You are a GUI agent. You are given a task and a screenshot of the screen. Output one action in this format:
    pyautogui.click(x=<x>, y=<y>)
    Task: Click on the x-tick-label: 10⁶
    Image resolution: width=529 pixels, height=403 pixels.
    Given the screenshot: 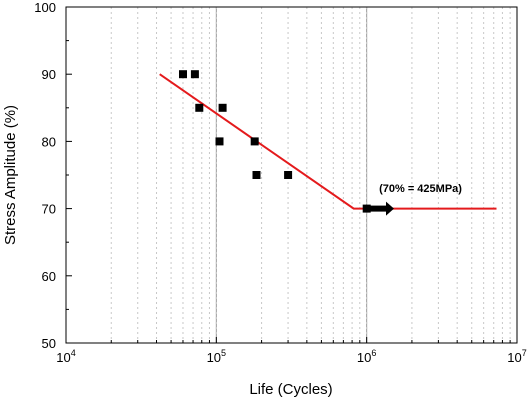 What is the action you would take?
    pyautogui.click(x=366, y=356)
    